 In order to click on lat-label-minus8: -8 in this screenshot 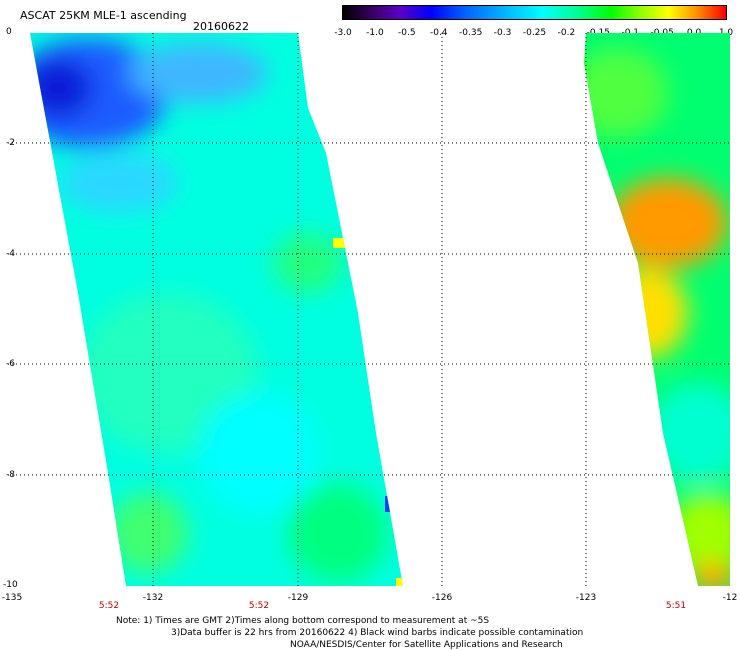, I will do `click(10, 475)`.